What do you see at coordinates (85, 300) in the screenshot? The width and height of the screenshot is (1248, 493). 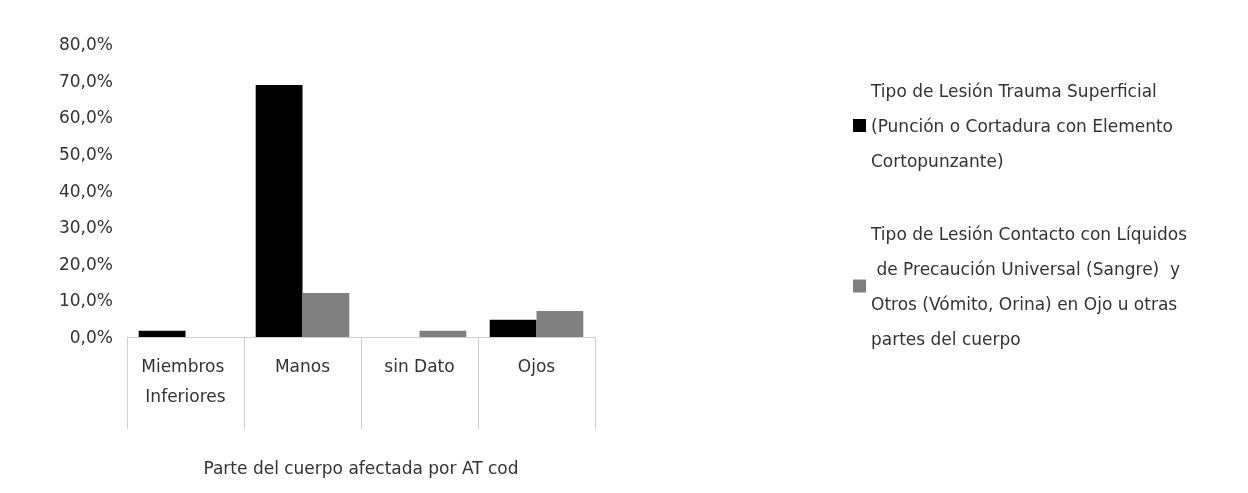 I see `y-tick-label: 10,0%` at bounding box center [85, 300].